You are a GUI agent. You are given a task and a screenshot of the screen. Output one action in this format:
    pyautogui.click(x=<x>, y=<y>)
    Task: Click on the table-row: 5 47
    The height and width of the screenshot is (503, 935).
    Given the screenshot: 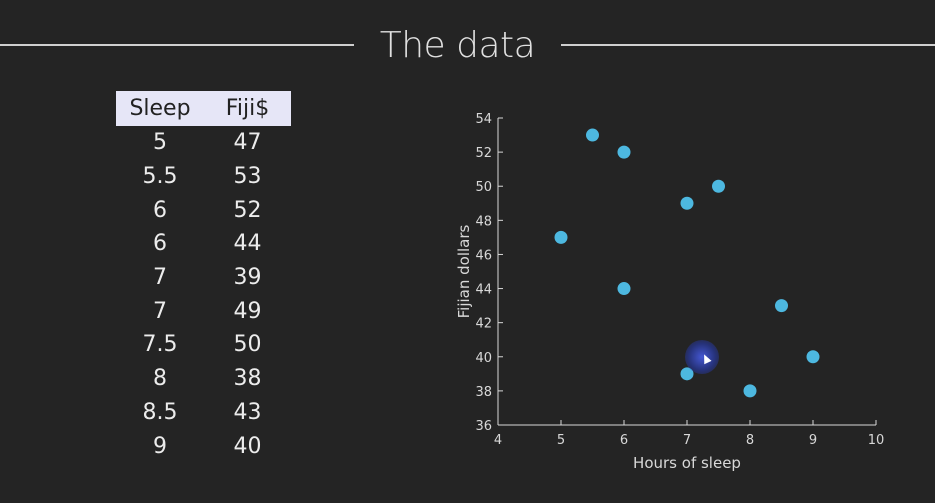 What is the action you would take?
    pyautogui.click(x=203, y=143)
    